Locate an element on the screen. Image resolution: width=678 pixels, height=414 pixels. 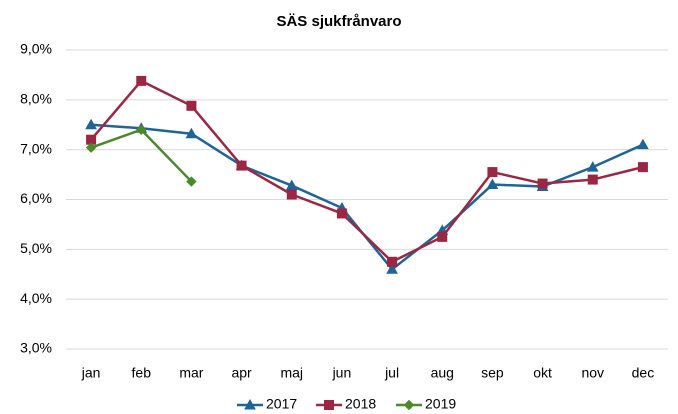
x-tick-label: jan is located at coordinates (91, 373).